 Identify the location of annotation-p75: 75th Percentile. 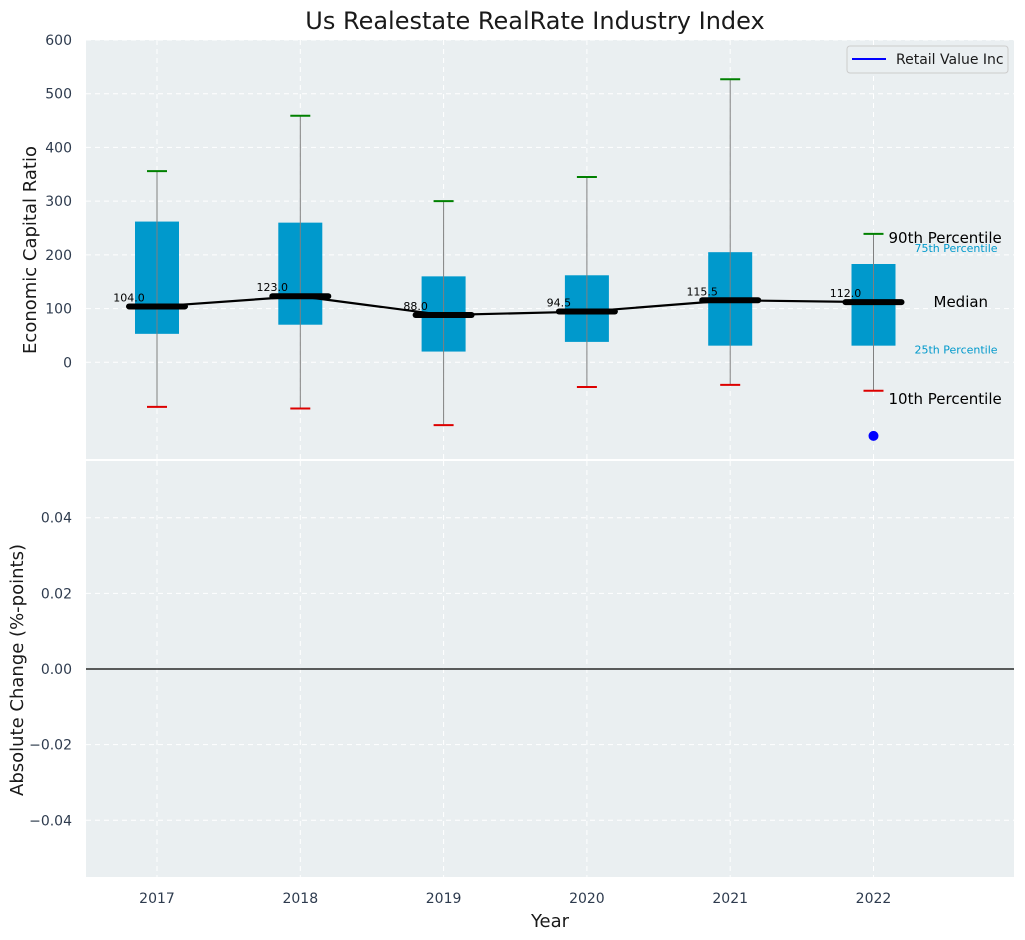
(956, 248).